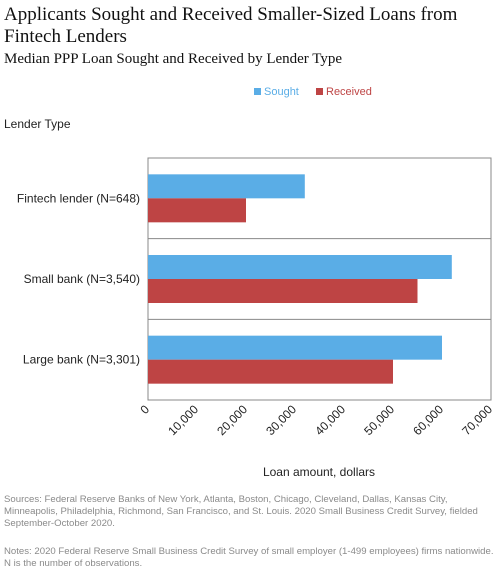 The image size is (500, 584). What do you see at coordinates (82, 279) in the screenshot?
I see `category-label: Small bank (N=3,540)` at bounding box center [82, 279].